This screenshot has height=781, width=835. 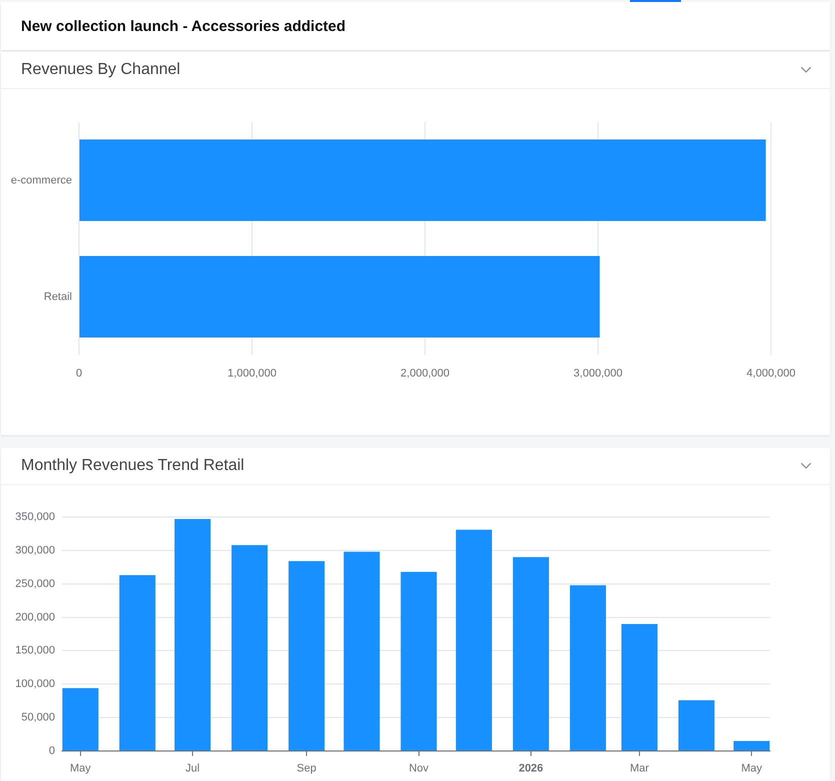 I want to click on x-tick-label: 1,000,000, so click(x=252, y=374).